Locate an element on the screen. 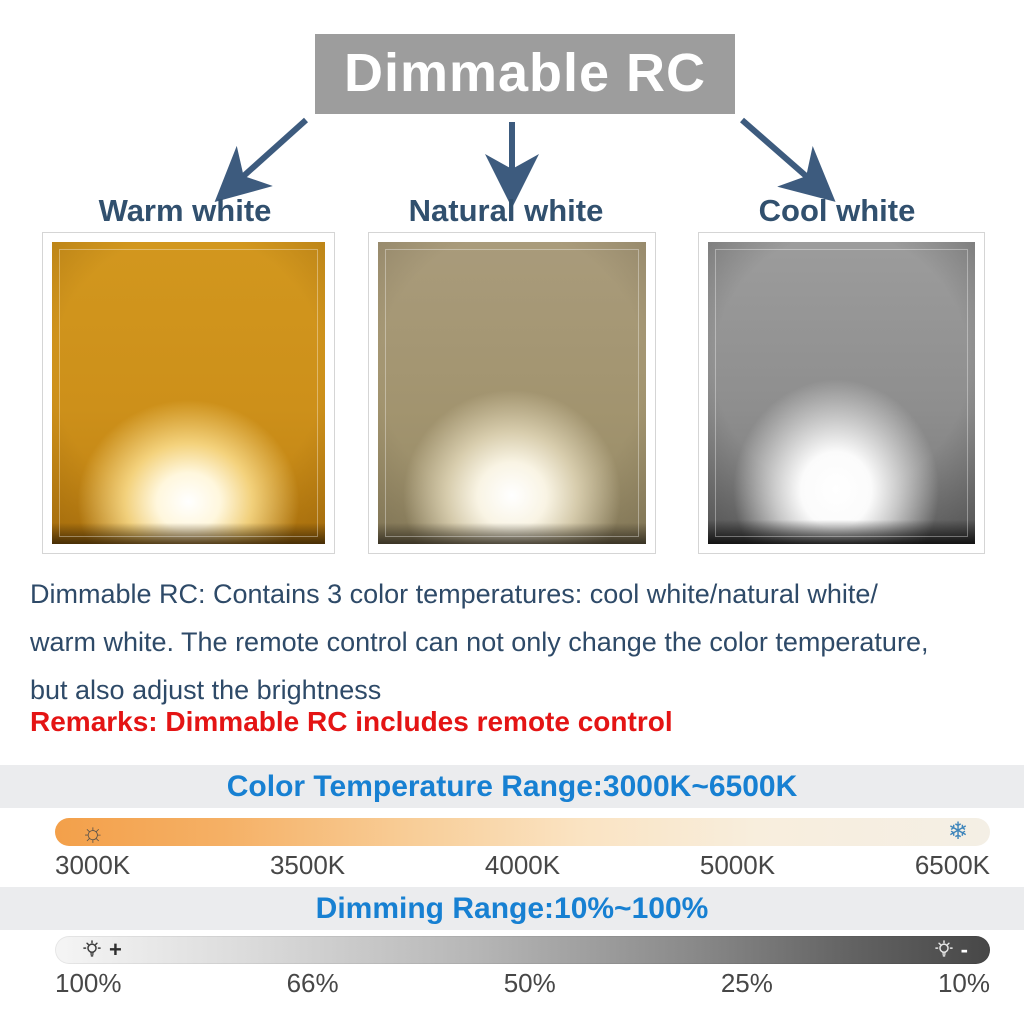  title-banner: Dimmable RC is located at coordinates (525, 74).